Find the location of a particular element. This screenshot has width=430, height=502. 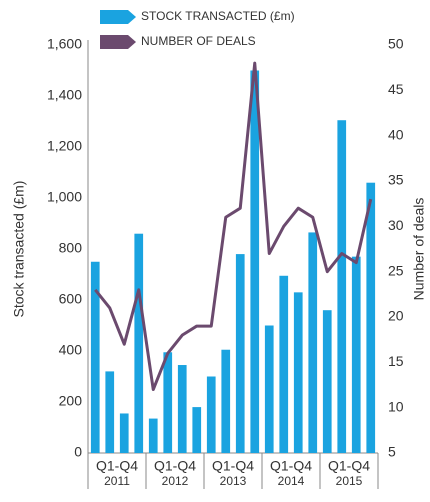

y2-tick-label: 45 is located at coordinates (396, 89).